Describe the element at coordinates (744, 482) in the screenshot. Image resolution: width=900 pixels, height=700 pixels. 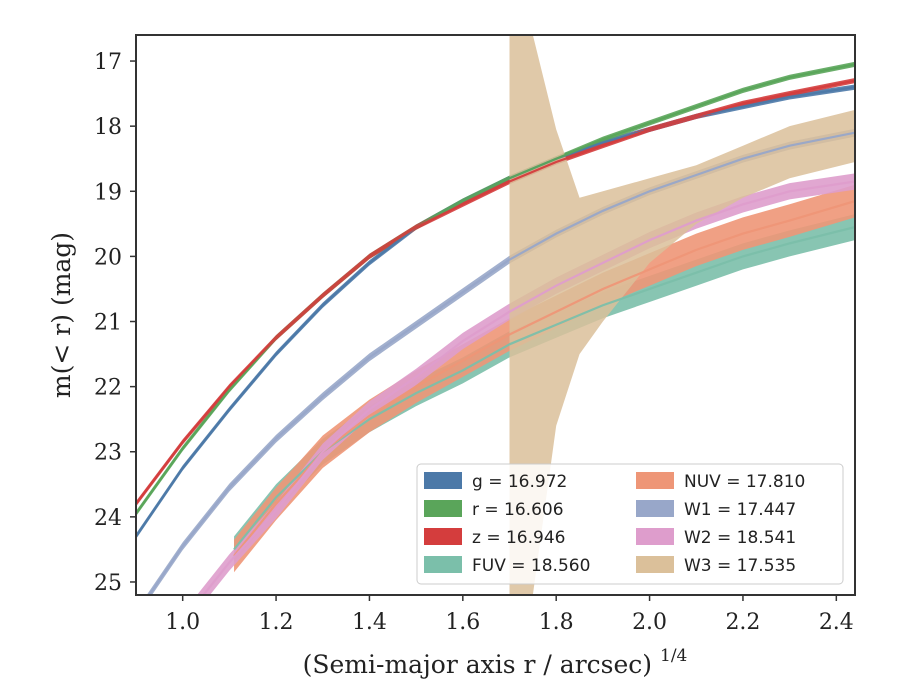
I see `legend-label-nuv: NUV = 17.810` at that location.